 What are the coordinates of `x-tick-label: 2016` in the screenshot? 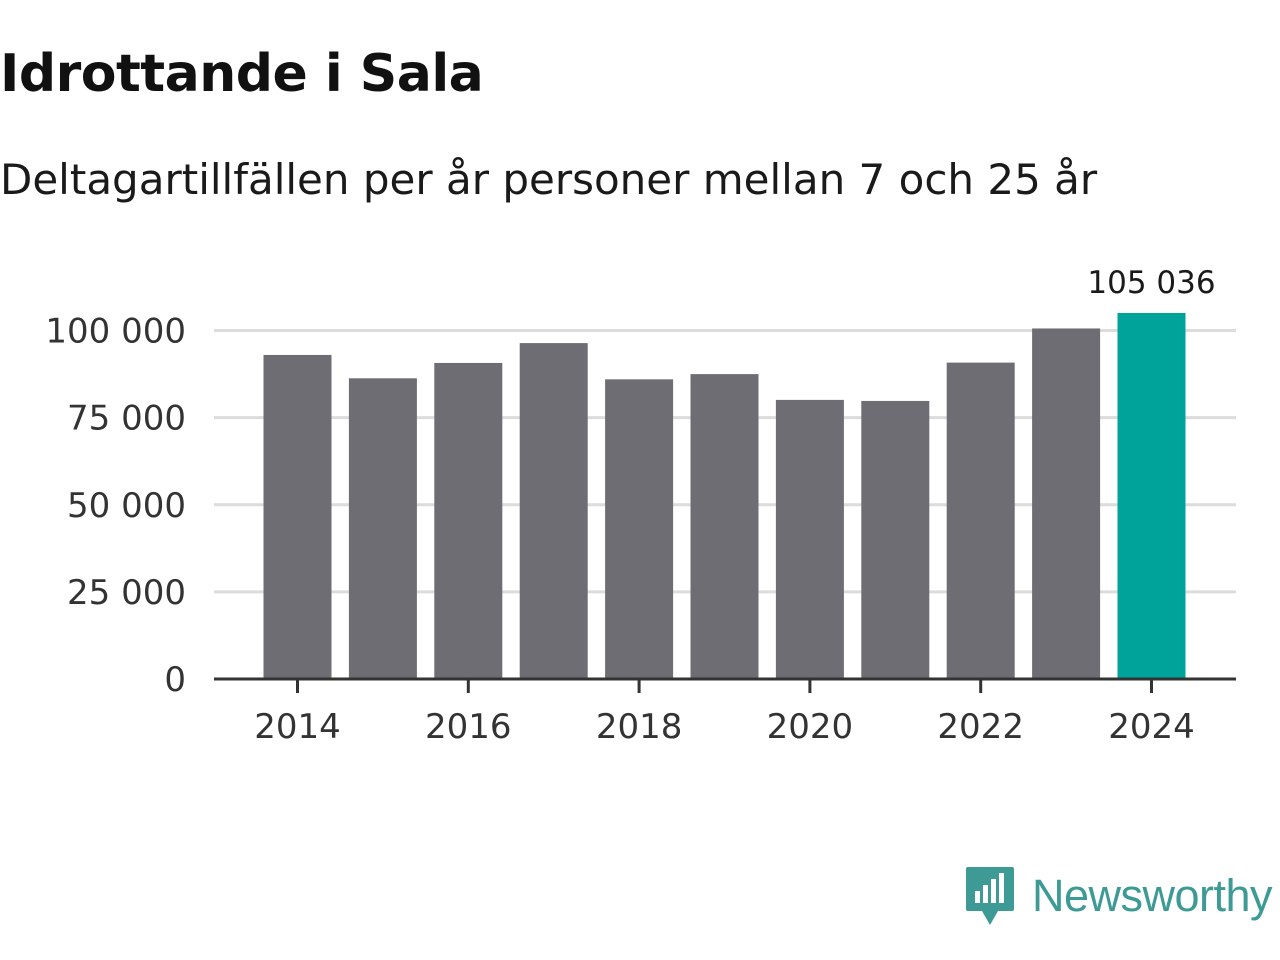 It's located at (468, 727).